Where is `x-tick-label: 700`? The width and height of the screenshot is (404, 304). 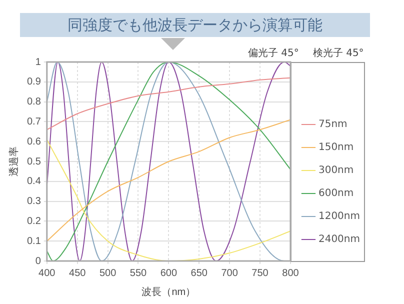 x-tick-label: 700 is located at coordinates (229, 273).